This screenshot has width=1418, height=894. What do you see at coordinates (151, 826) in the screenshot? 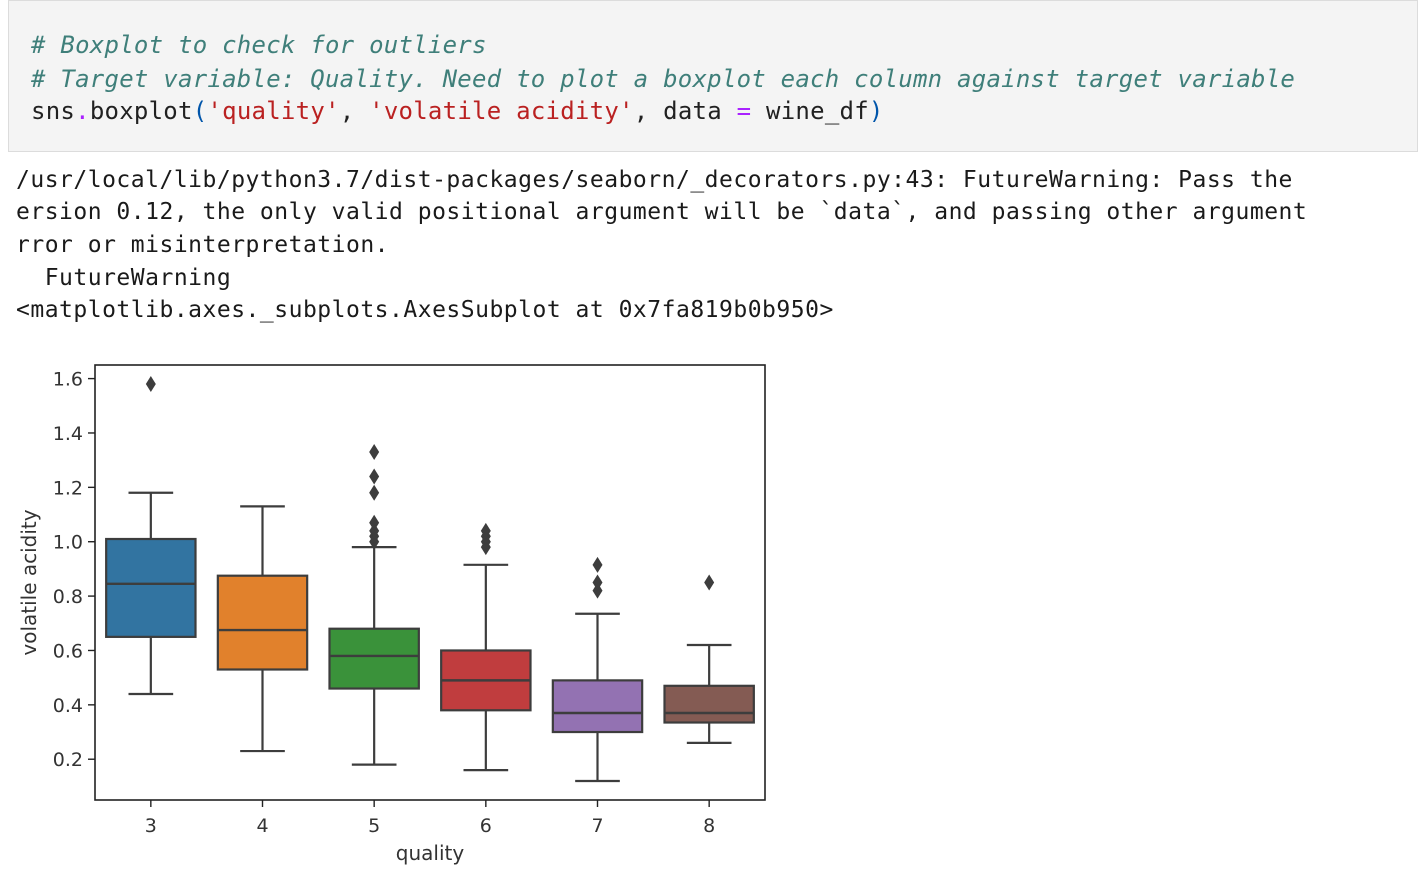
I see `x-tick-label: 3` at bounding box center [151, 826].